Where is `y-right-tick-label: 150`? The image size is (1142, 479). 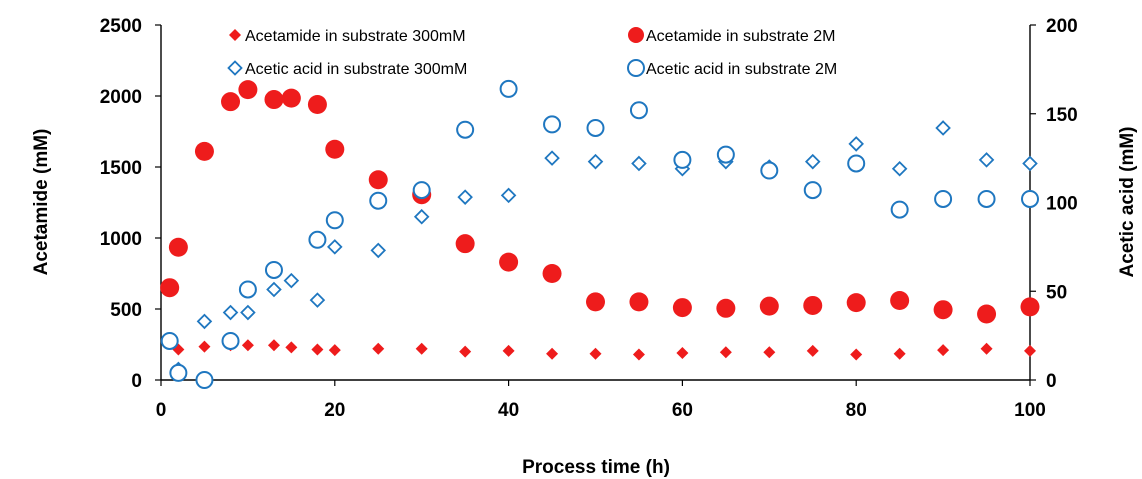
y-right-tick-label: 150 is located at coordinates (1062, 115).